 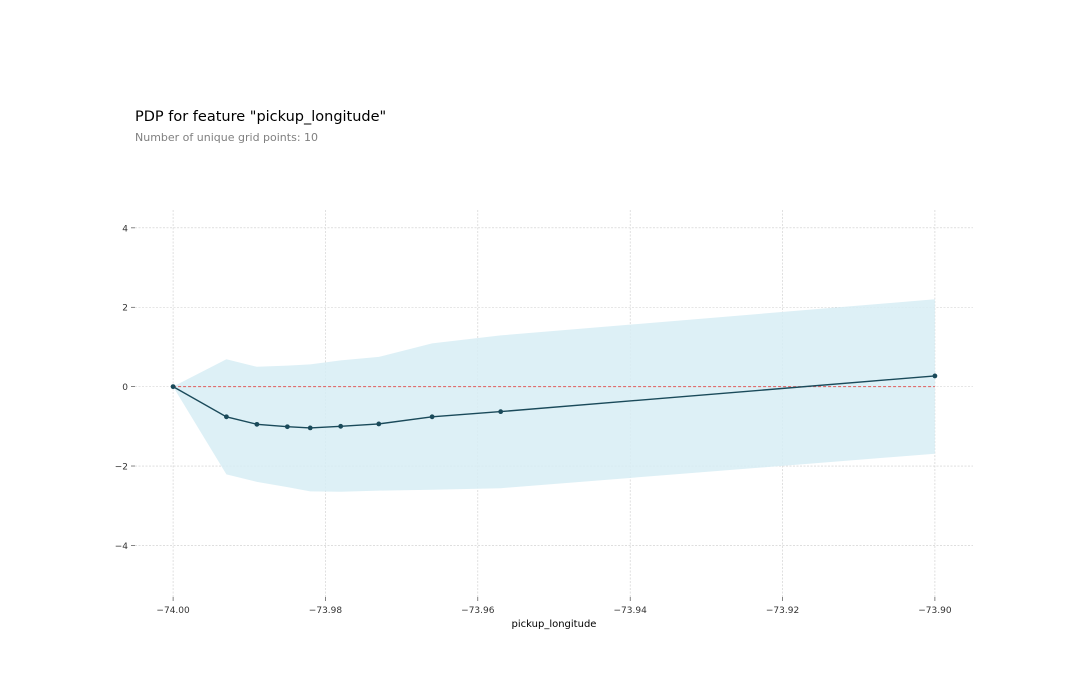 I want to click on y-tick-label: −4, so click(x=122, y=547).